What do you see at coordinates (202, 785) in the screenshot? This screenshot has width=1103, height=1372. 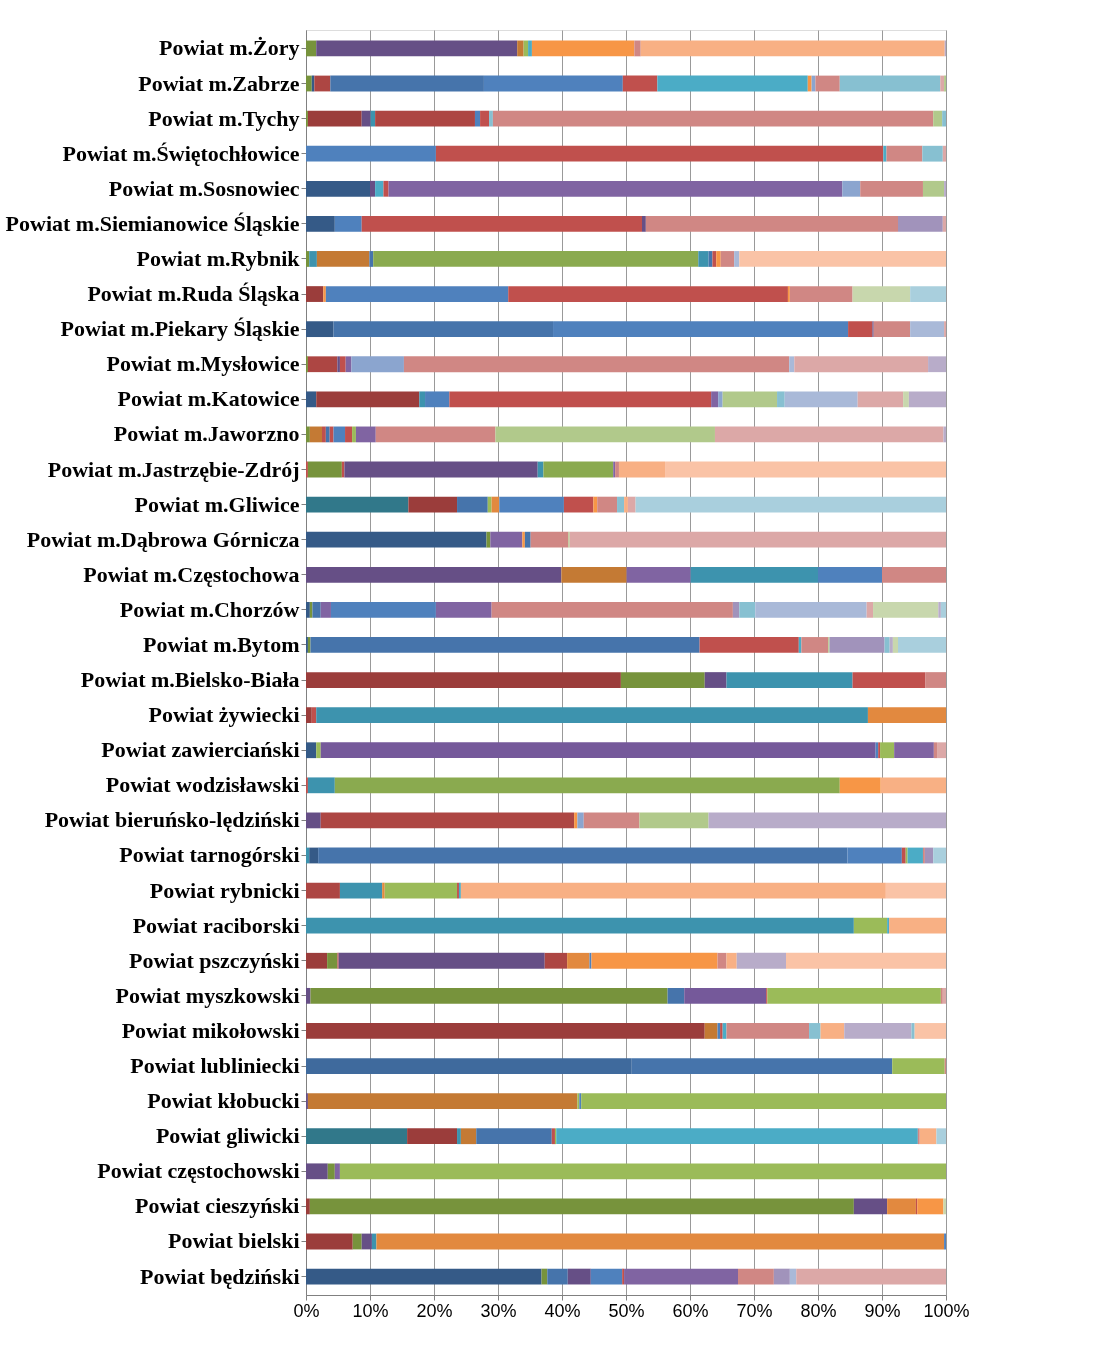 I see `y-tick-label: Powiat wodzisławski` at bounding box center [202, 785].